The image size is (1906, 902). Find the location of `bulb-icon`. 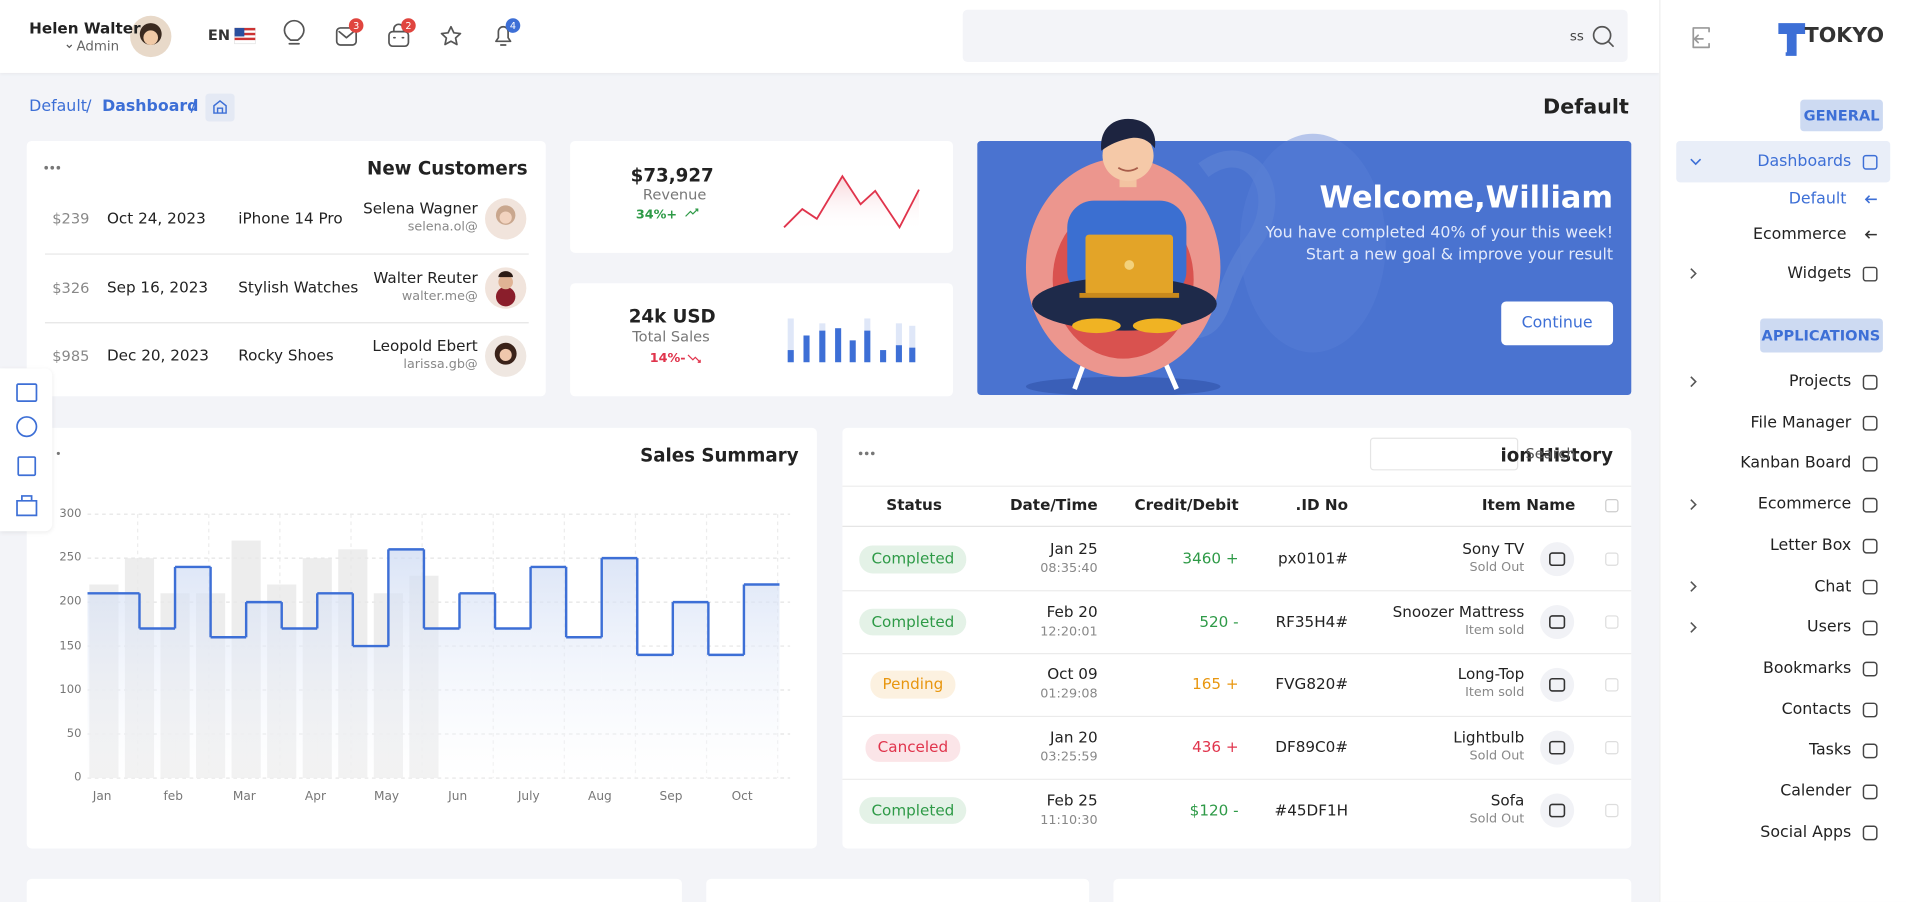

bulb-icon is located at coordinates (294, 32).